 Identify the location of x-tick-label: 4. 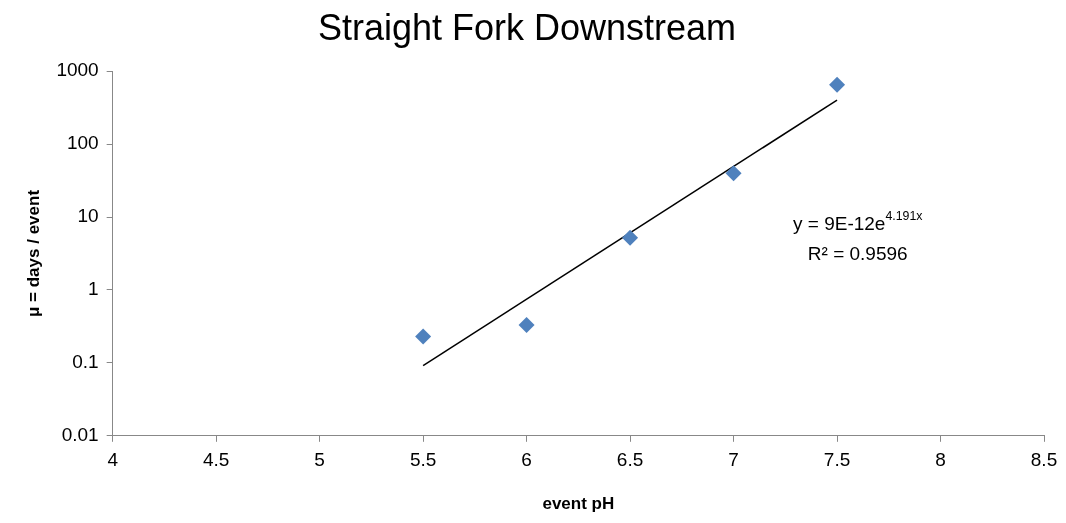
(113, 460).